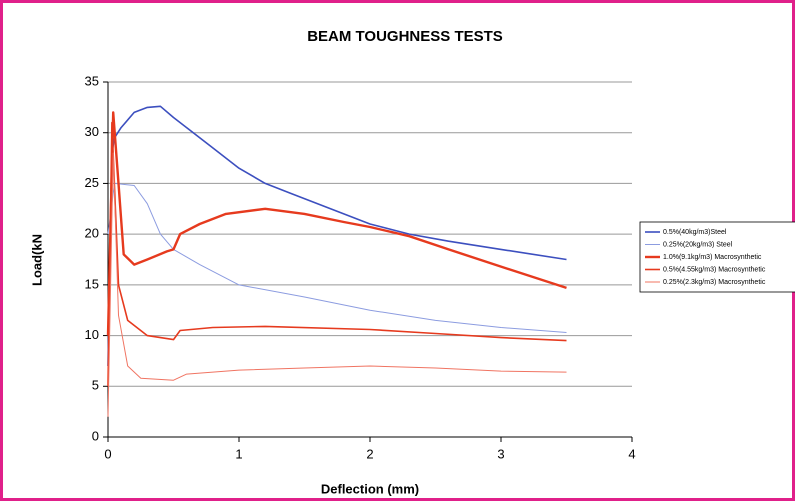 This screenshot has width=795, height=501. Describe the element at coordinates (92, 334) in the screenshot. I see `y-tick-label: 10` at that location.